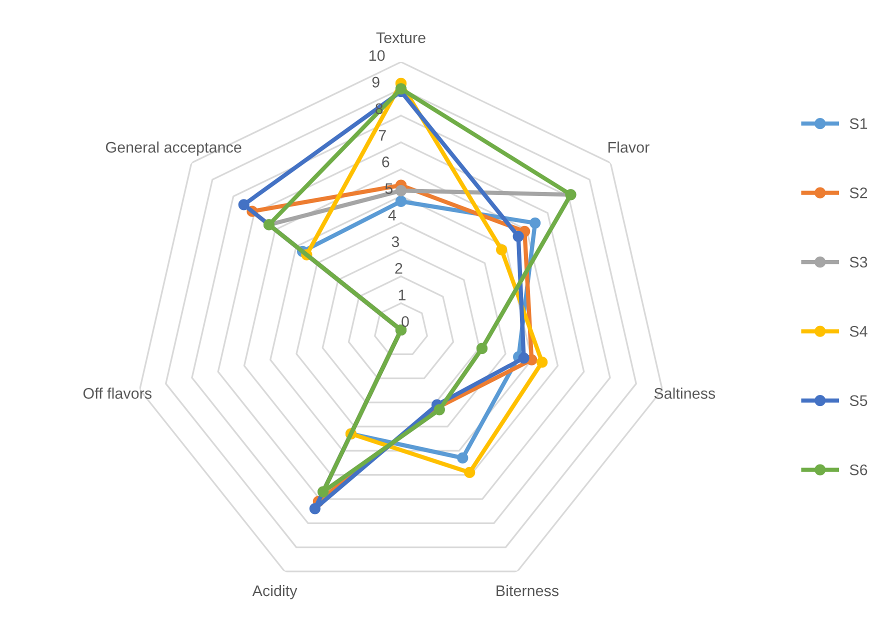  I want to click on y-tick-label: 7, so click(382, 135).